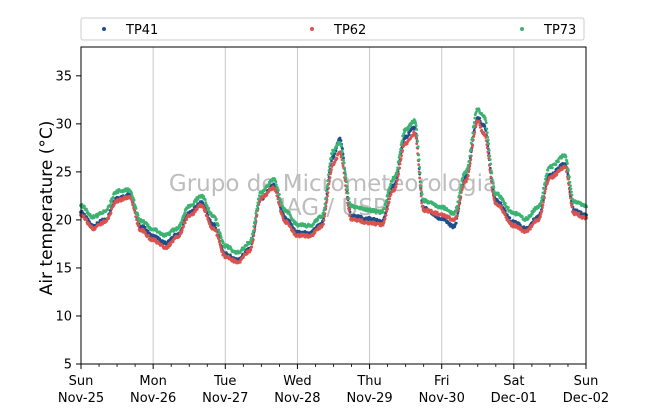 The image size is (650, 409). Describe the element at coordinates (225, 398) in the screenshot. I see `x-tick-label-date: Nov-27` at that location.